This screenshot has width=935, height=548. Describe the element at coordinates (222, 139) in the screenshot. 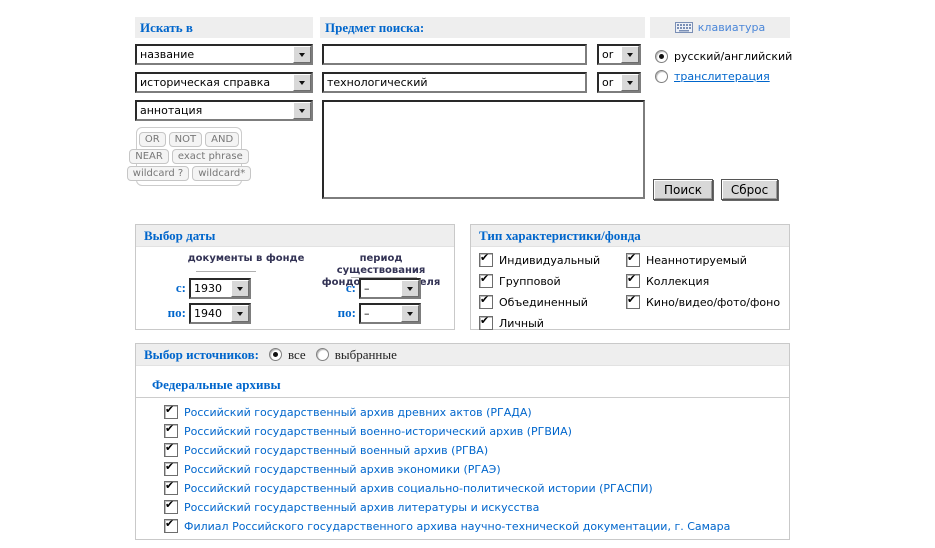

I see `operator-and-button: AND` at that location.